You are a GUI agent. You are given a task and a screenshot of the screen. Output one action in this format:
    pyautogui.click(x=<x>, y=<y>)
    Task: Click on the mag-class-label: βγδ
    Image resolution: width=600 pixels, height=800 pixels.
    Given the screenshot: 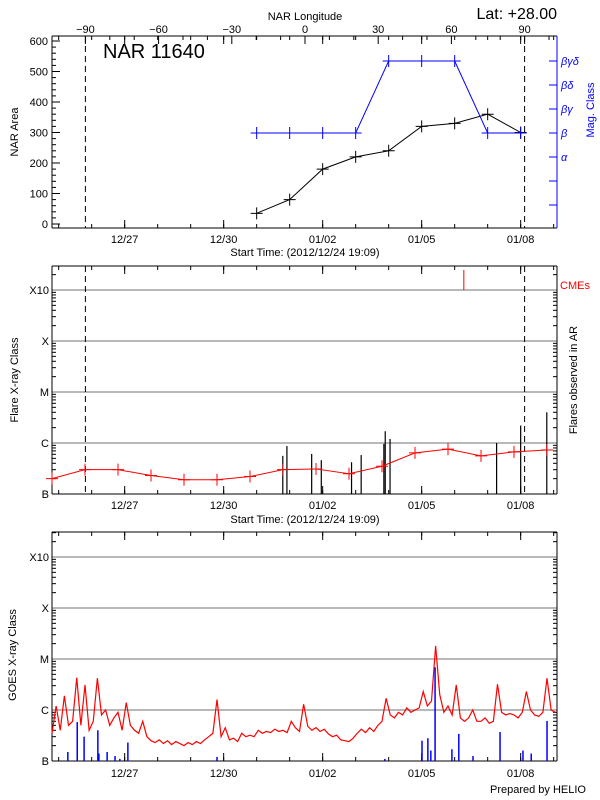 What is the action you would take?
    pyautogui.click(x=570, y=62)
    